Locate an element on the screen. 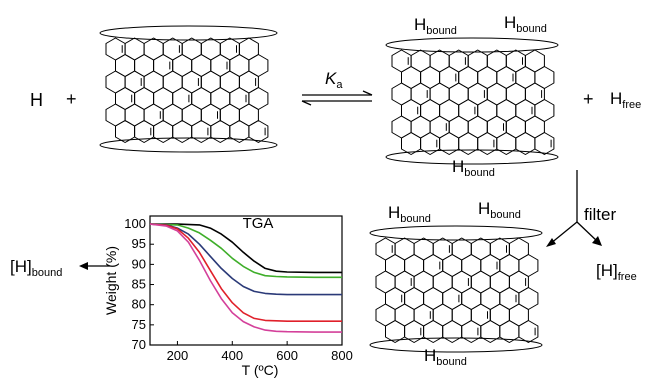 This screenshot has width=652, height=378. filter-arrows is located at coordinates (574, 207).